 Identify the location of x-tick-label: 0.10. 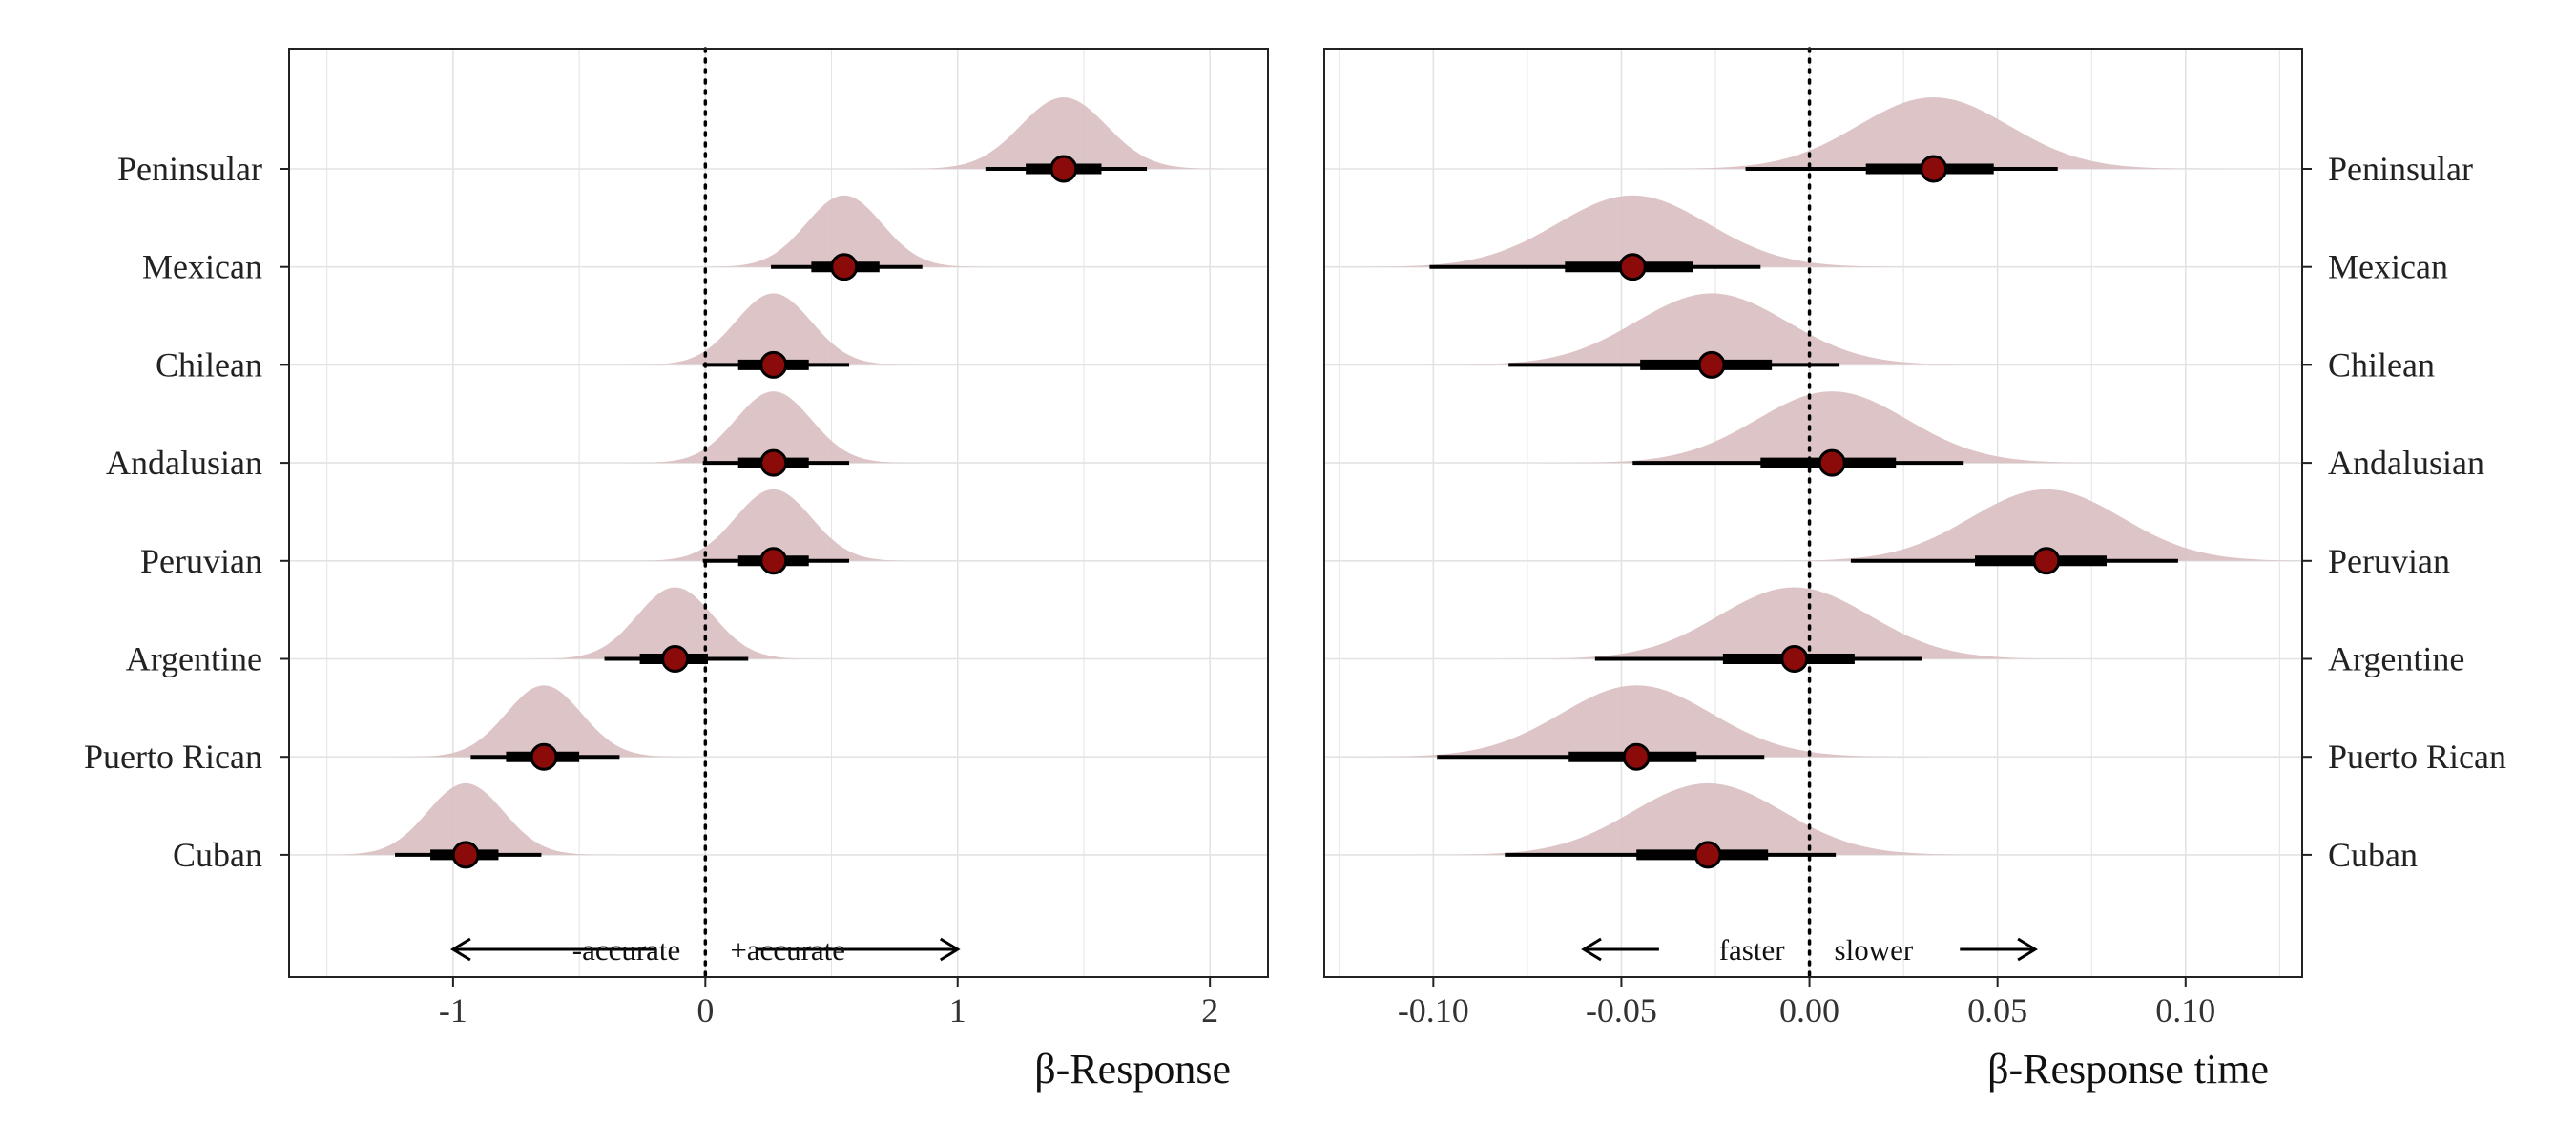
(2185, 1010).